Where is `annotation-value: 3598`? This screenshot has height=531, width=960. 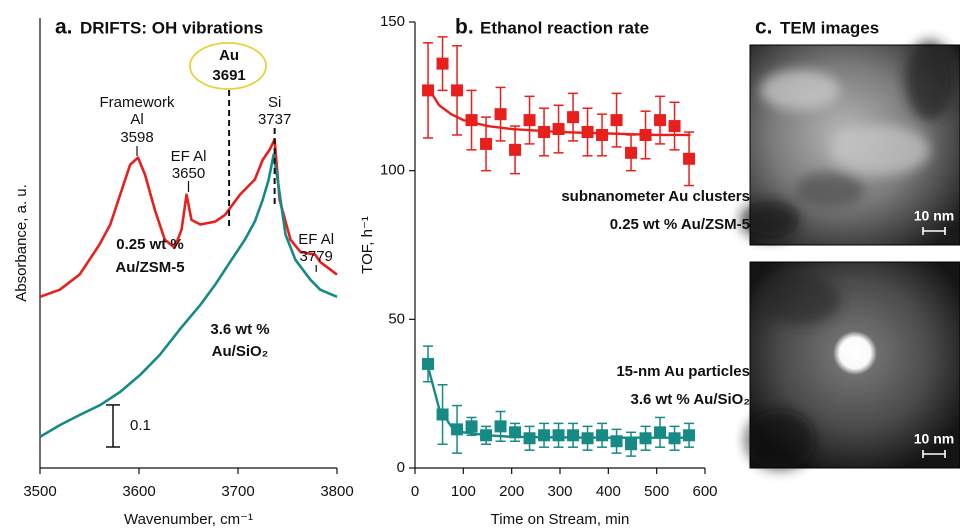
annotation-value: 3598 is located at coordinates (136, 137).